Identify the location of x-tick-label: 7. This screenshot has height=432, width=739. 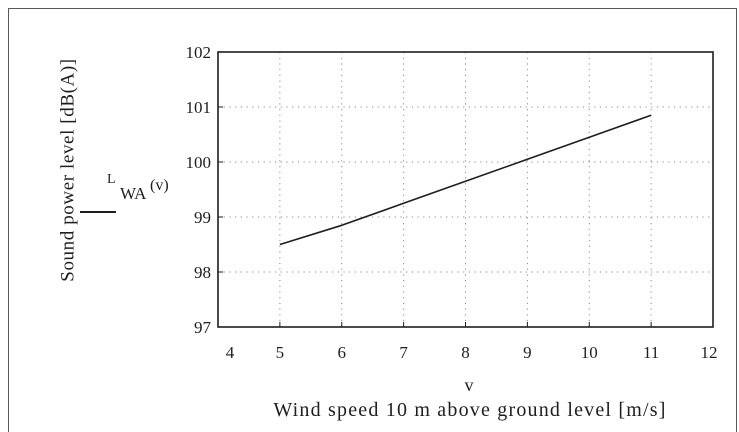
(403, 352).